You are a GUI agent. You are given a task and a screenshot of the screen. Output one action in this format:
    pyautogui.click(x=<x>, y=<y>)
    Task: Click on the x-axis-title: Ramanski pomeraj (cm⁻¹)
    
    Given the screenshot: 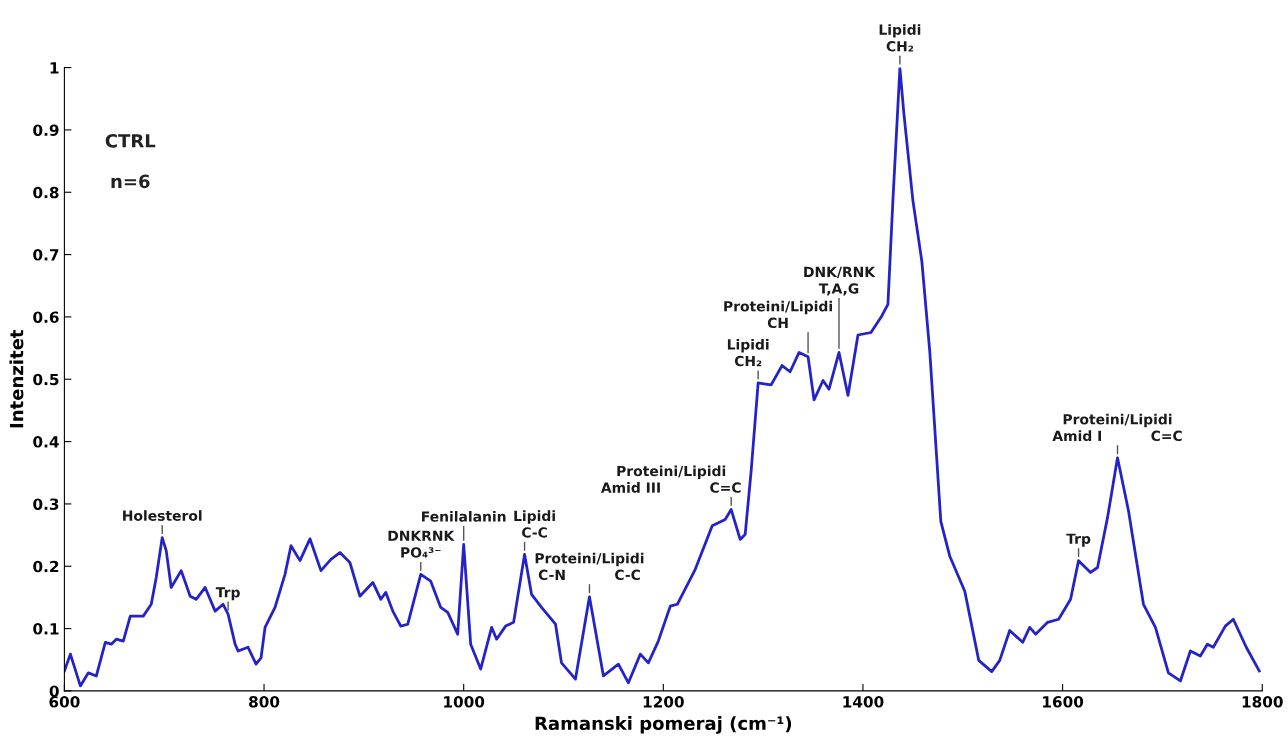 What is the action you would take?
    pyautogui.click(x=663, y=725)
    